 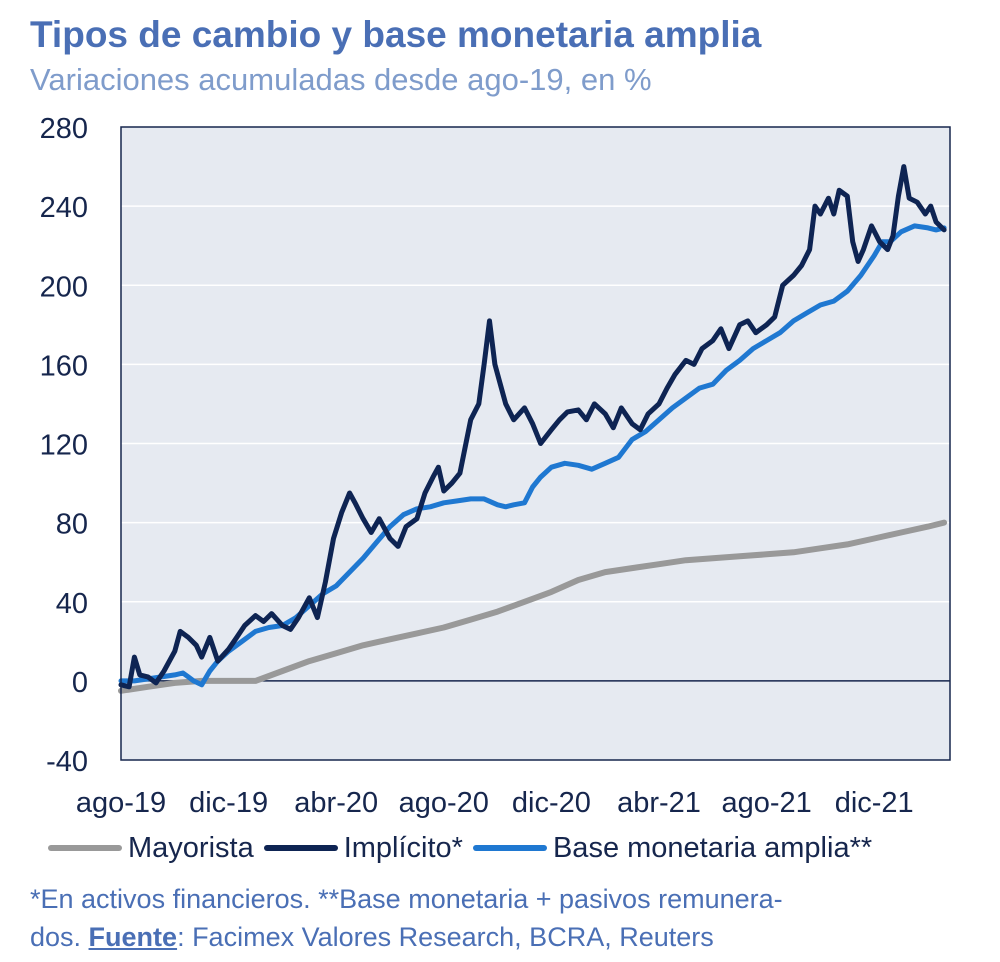 What do you see at coordinates (64, 208) in the screenshot?
I see `y-tick-label: 240` at bounding box center [64, 208].